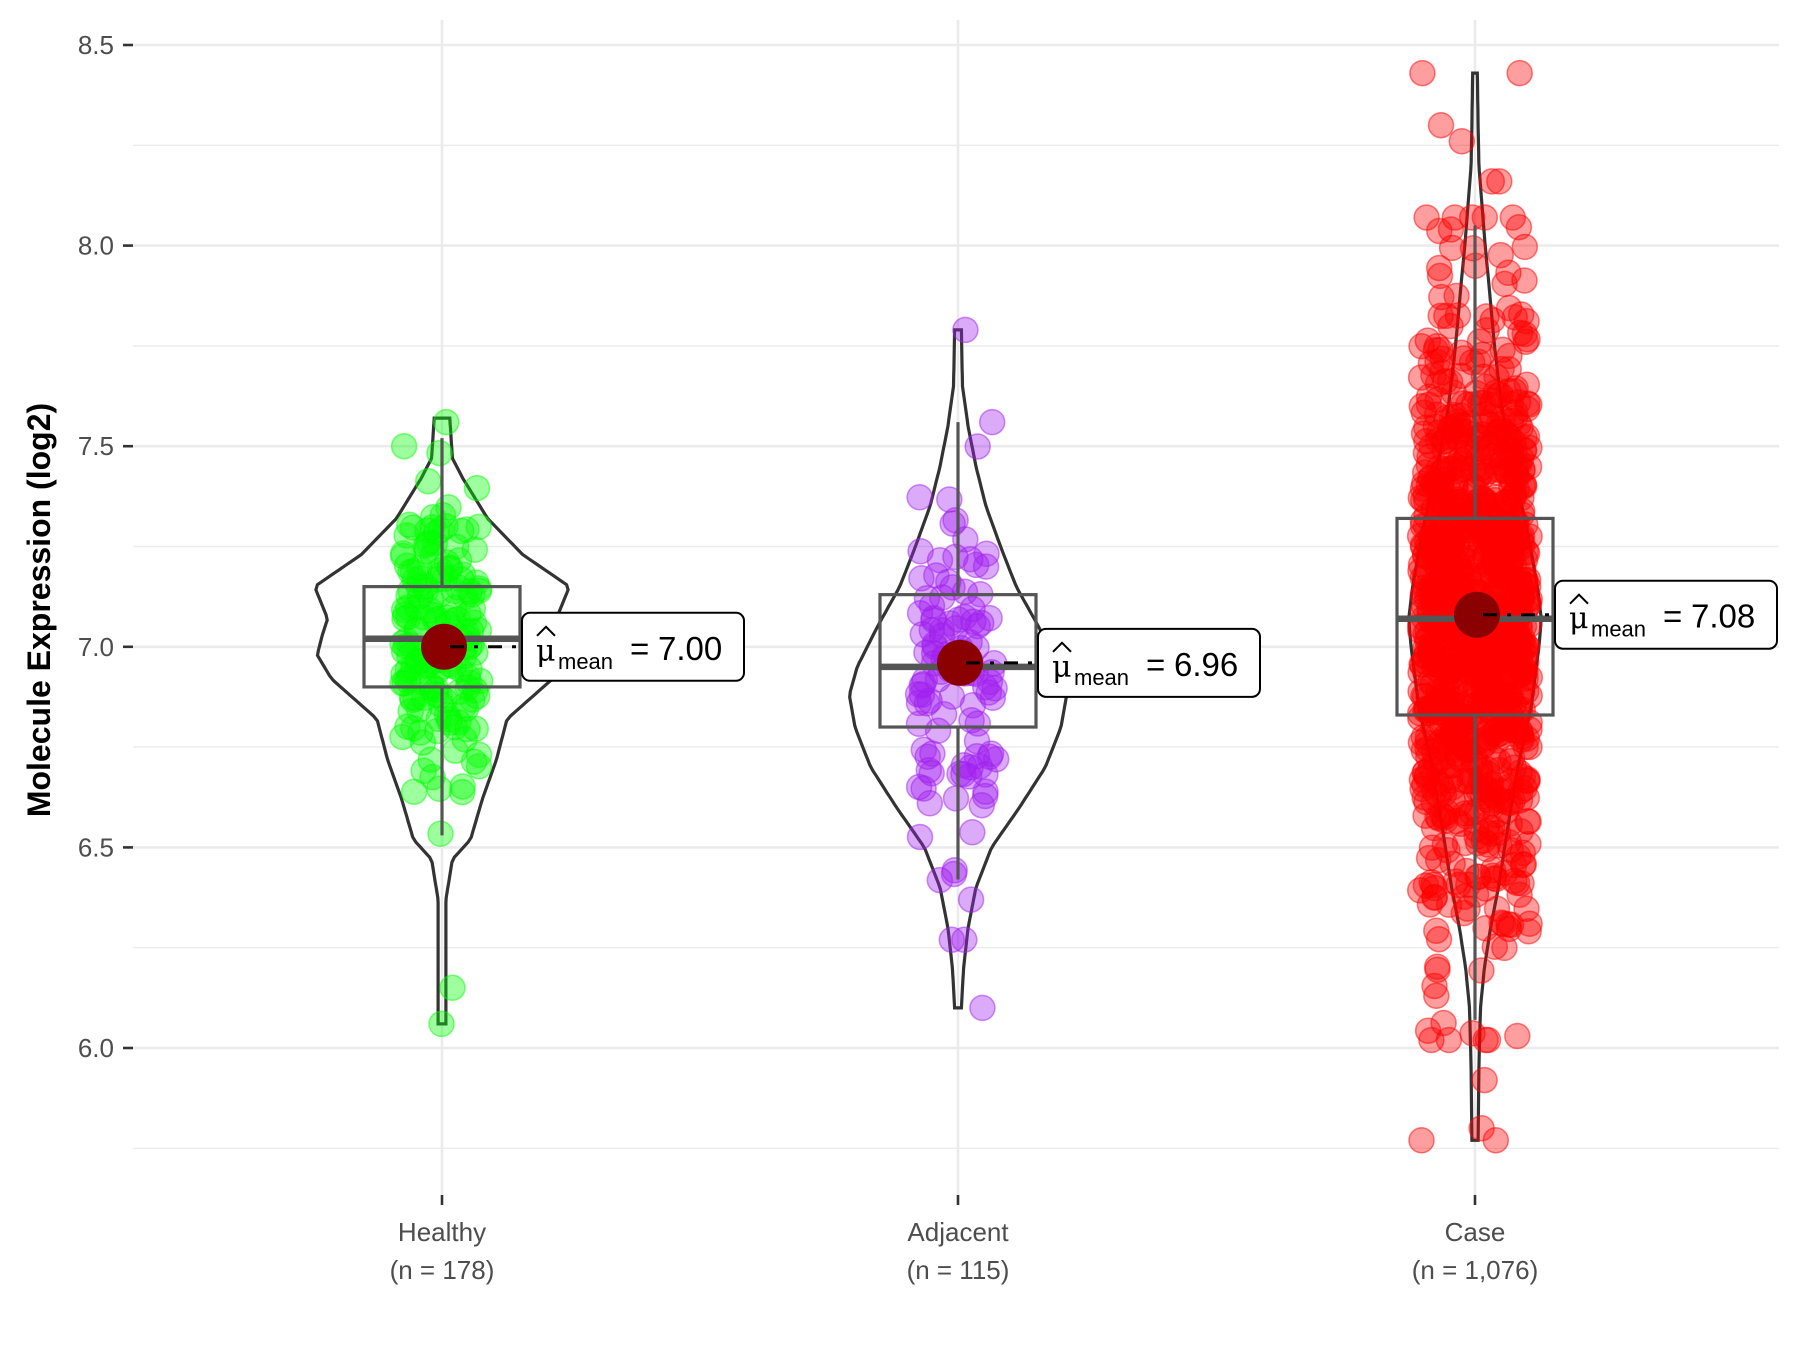 This screenshot has height=1350, width=1800. Describe the element at coordinates (1477, 614) in the screenshot. I see `mean-point` at that location.